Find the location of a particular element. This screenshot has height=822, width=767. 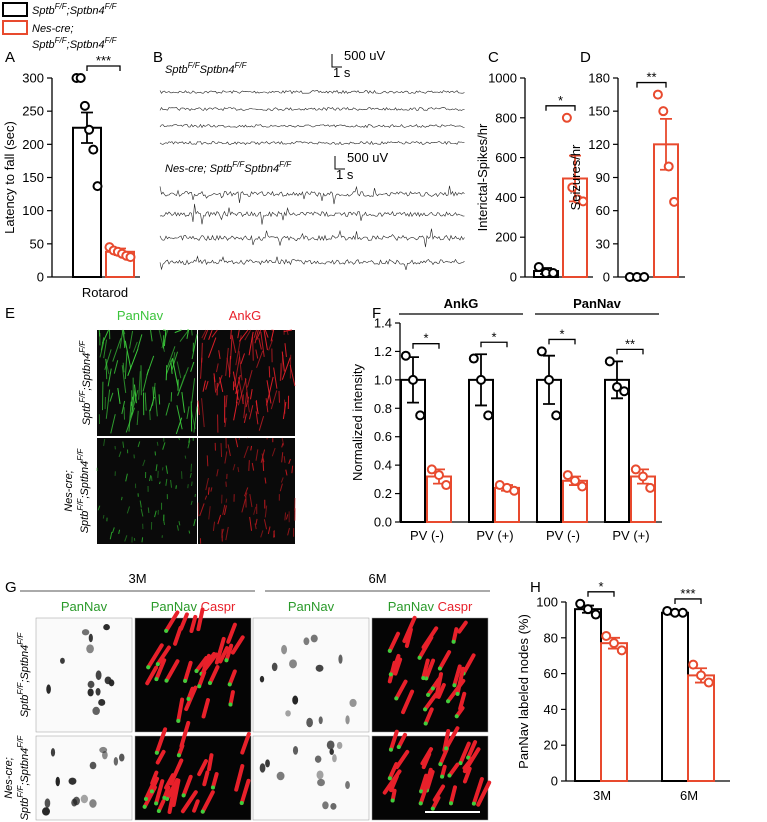

legend-label-part: F/F is located at coordinates (61, 40).